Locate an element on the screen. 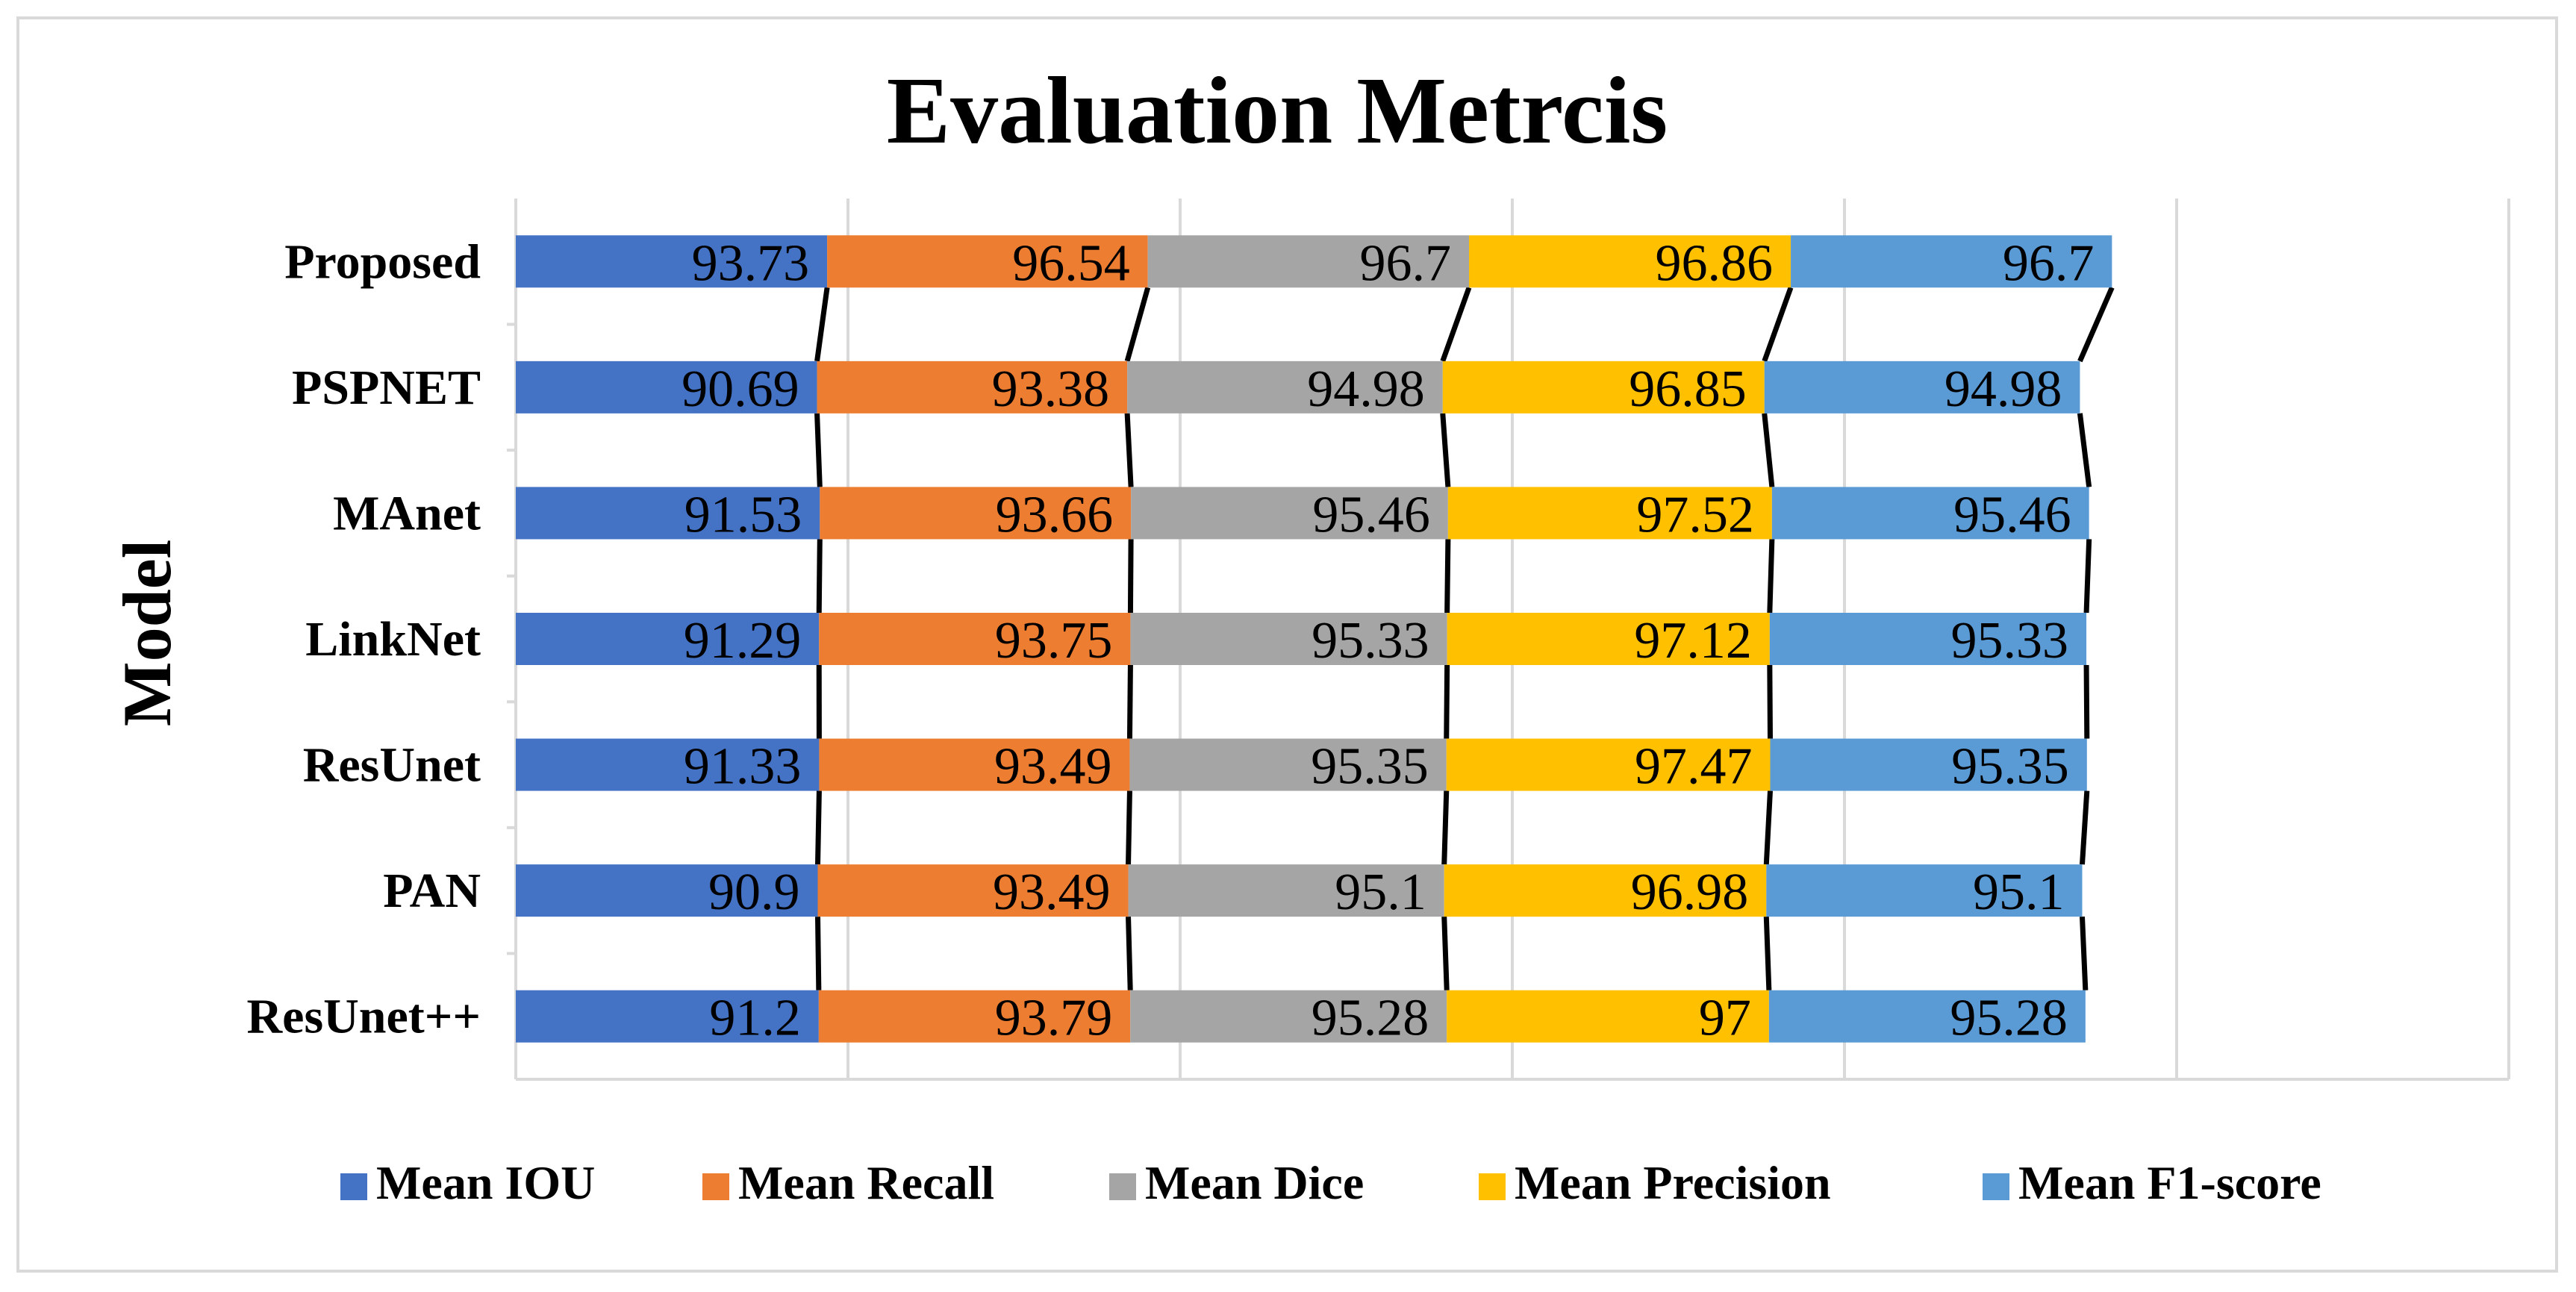  legend-swatch-mean-dice is located at coordinates (1122, 1186).